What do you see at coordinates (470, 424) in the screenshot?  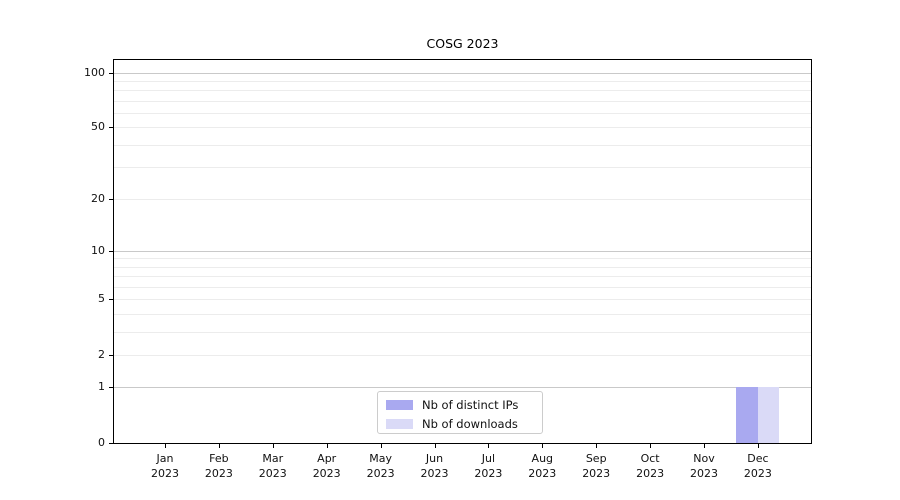 I see `legend-label: Nb of downloads` at bounding box center [470, 424].